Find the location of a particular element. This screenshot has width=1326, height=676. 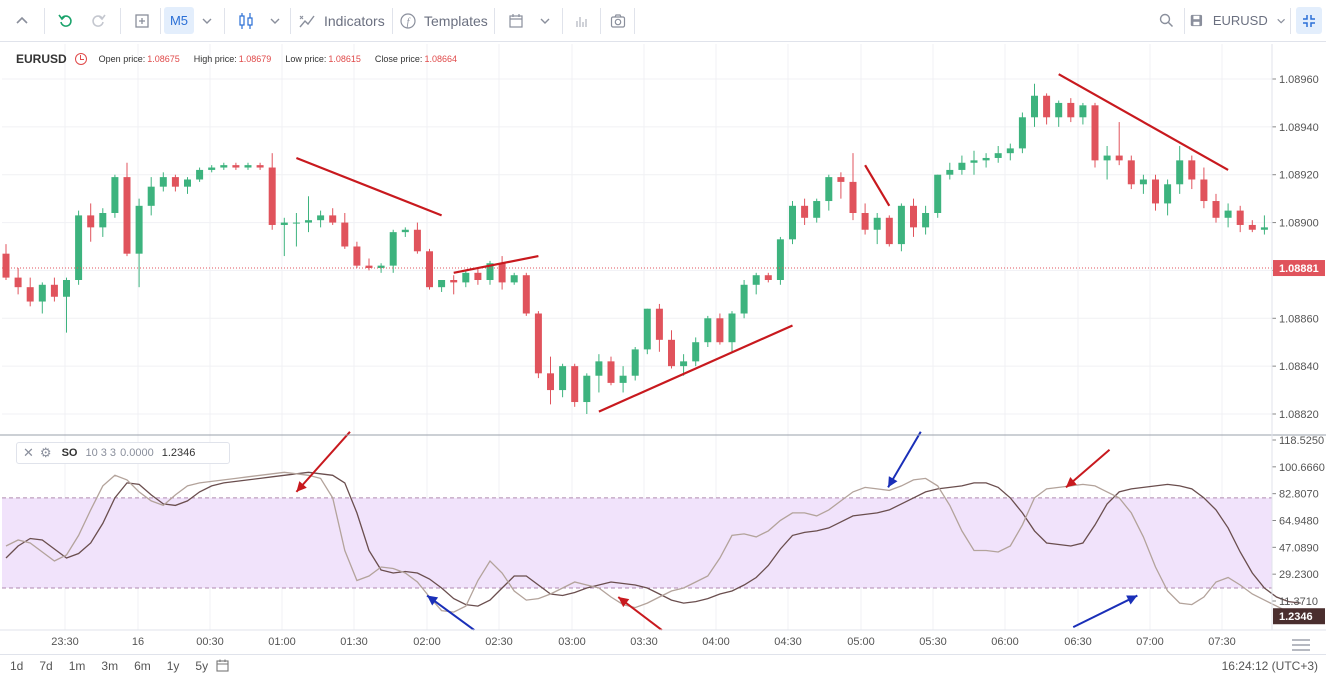

y-tick-label: 1.08960 is located at coordinates (1299, 80).